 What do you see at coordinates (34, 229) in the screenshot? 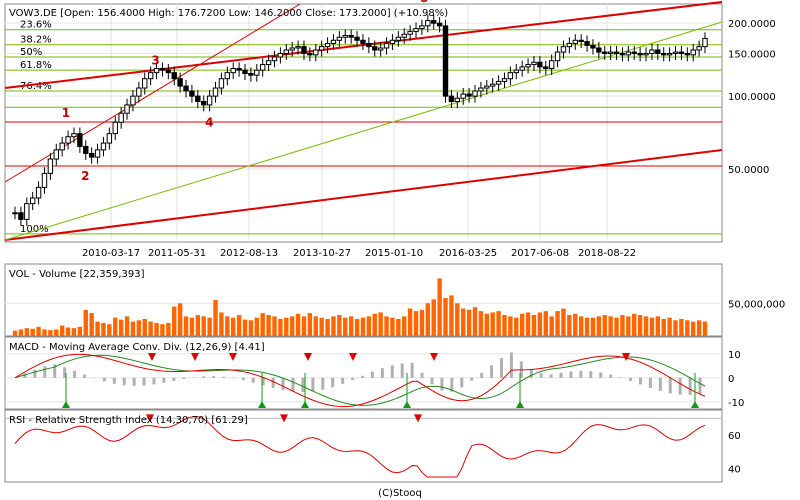
I see `fib-level-label: 100%` at bounding box center [34, 229].